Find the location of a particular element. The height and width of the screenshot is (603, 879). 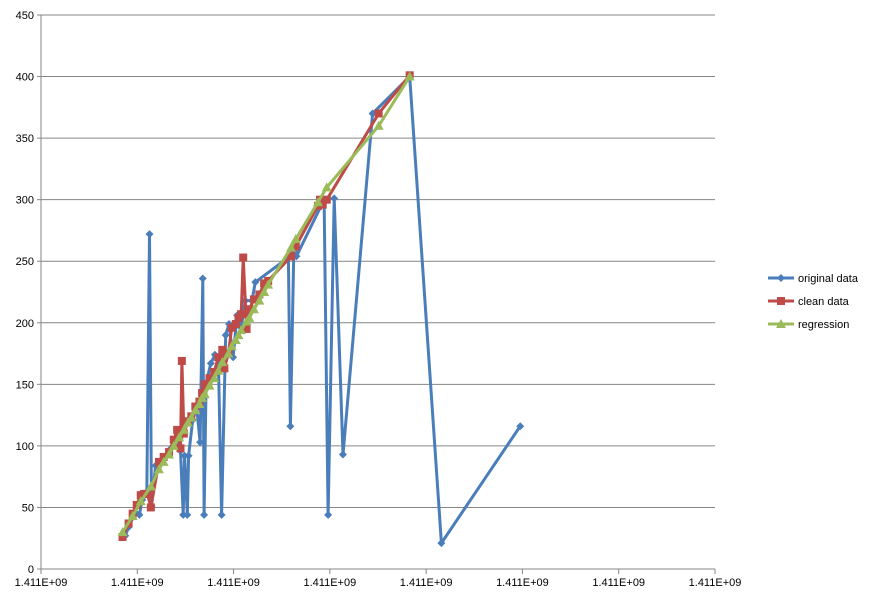

y-tick-label: 450 is located at coordinates (25, 16).